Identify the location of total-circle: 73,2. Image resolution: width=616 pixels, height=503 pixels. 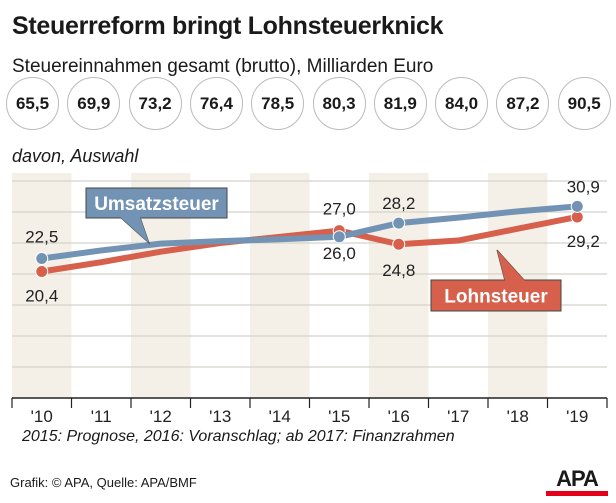
(155, 103).